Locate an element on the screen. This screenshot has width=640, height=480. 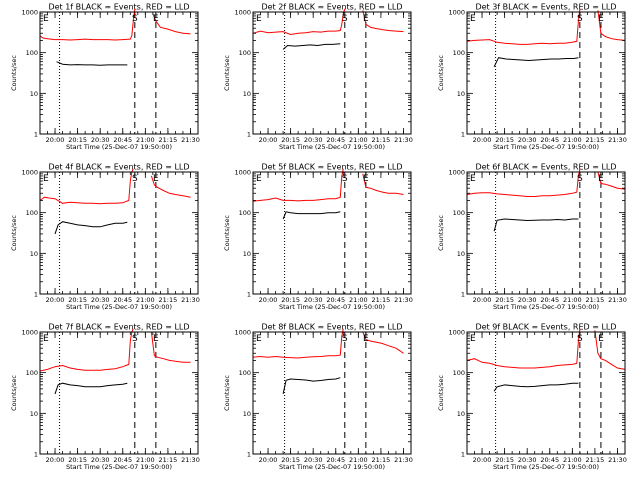
panel-title: Det 2f BLACK = Events, RED = LLD is located at coordinates (331, 7).